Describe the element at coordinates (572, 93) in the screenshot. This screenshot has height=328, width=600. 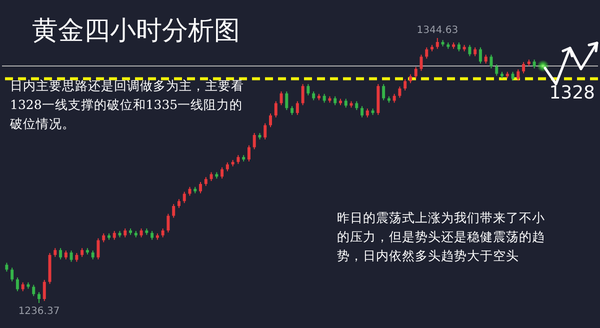
I see `ref-line-label: 1328` at that location.